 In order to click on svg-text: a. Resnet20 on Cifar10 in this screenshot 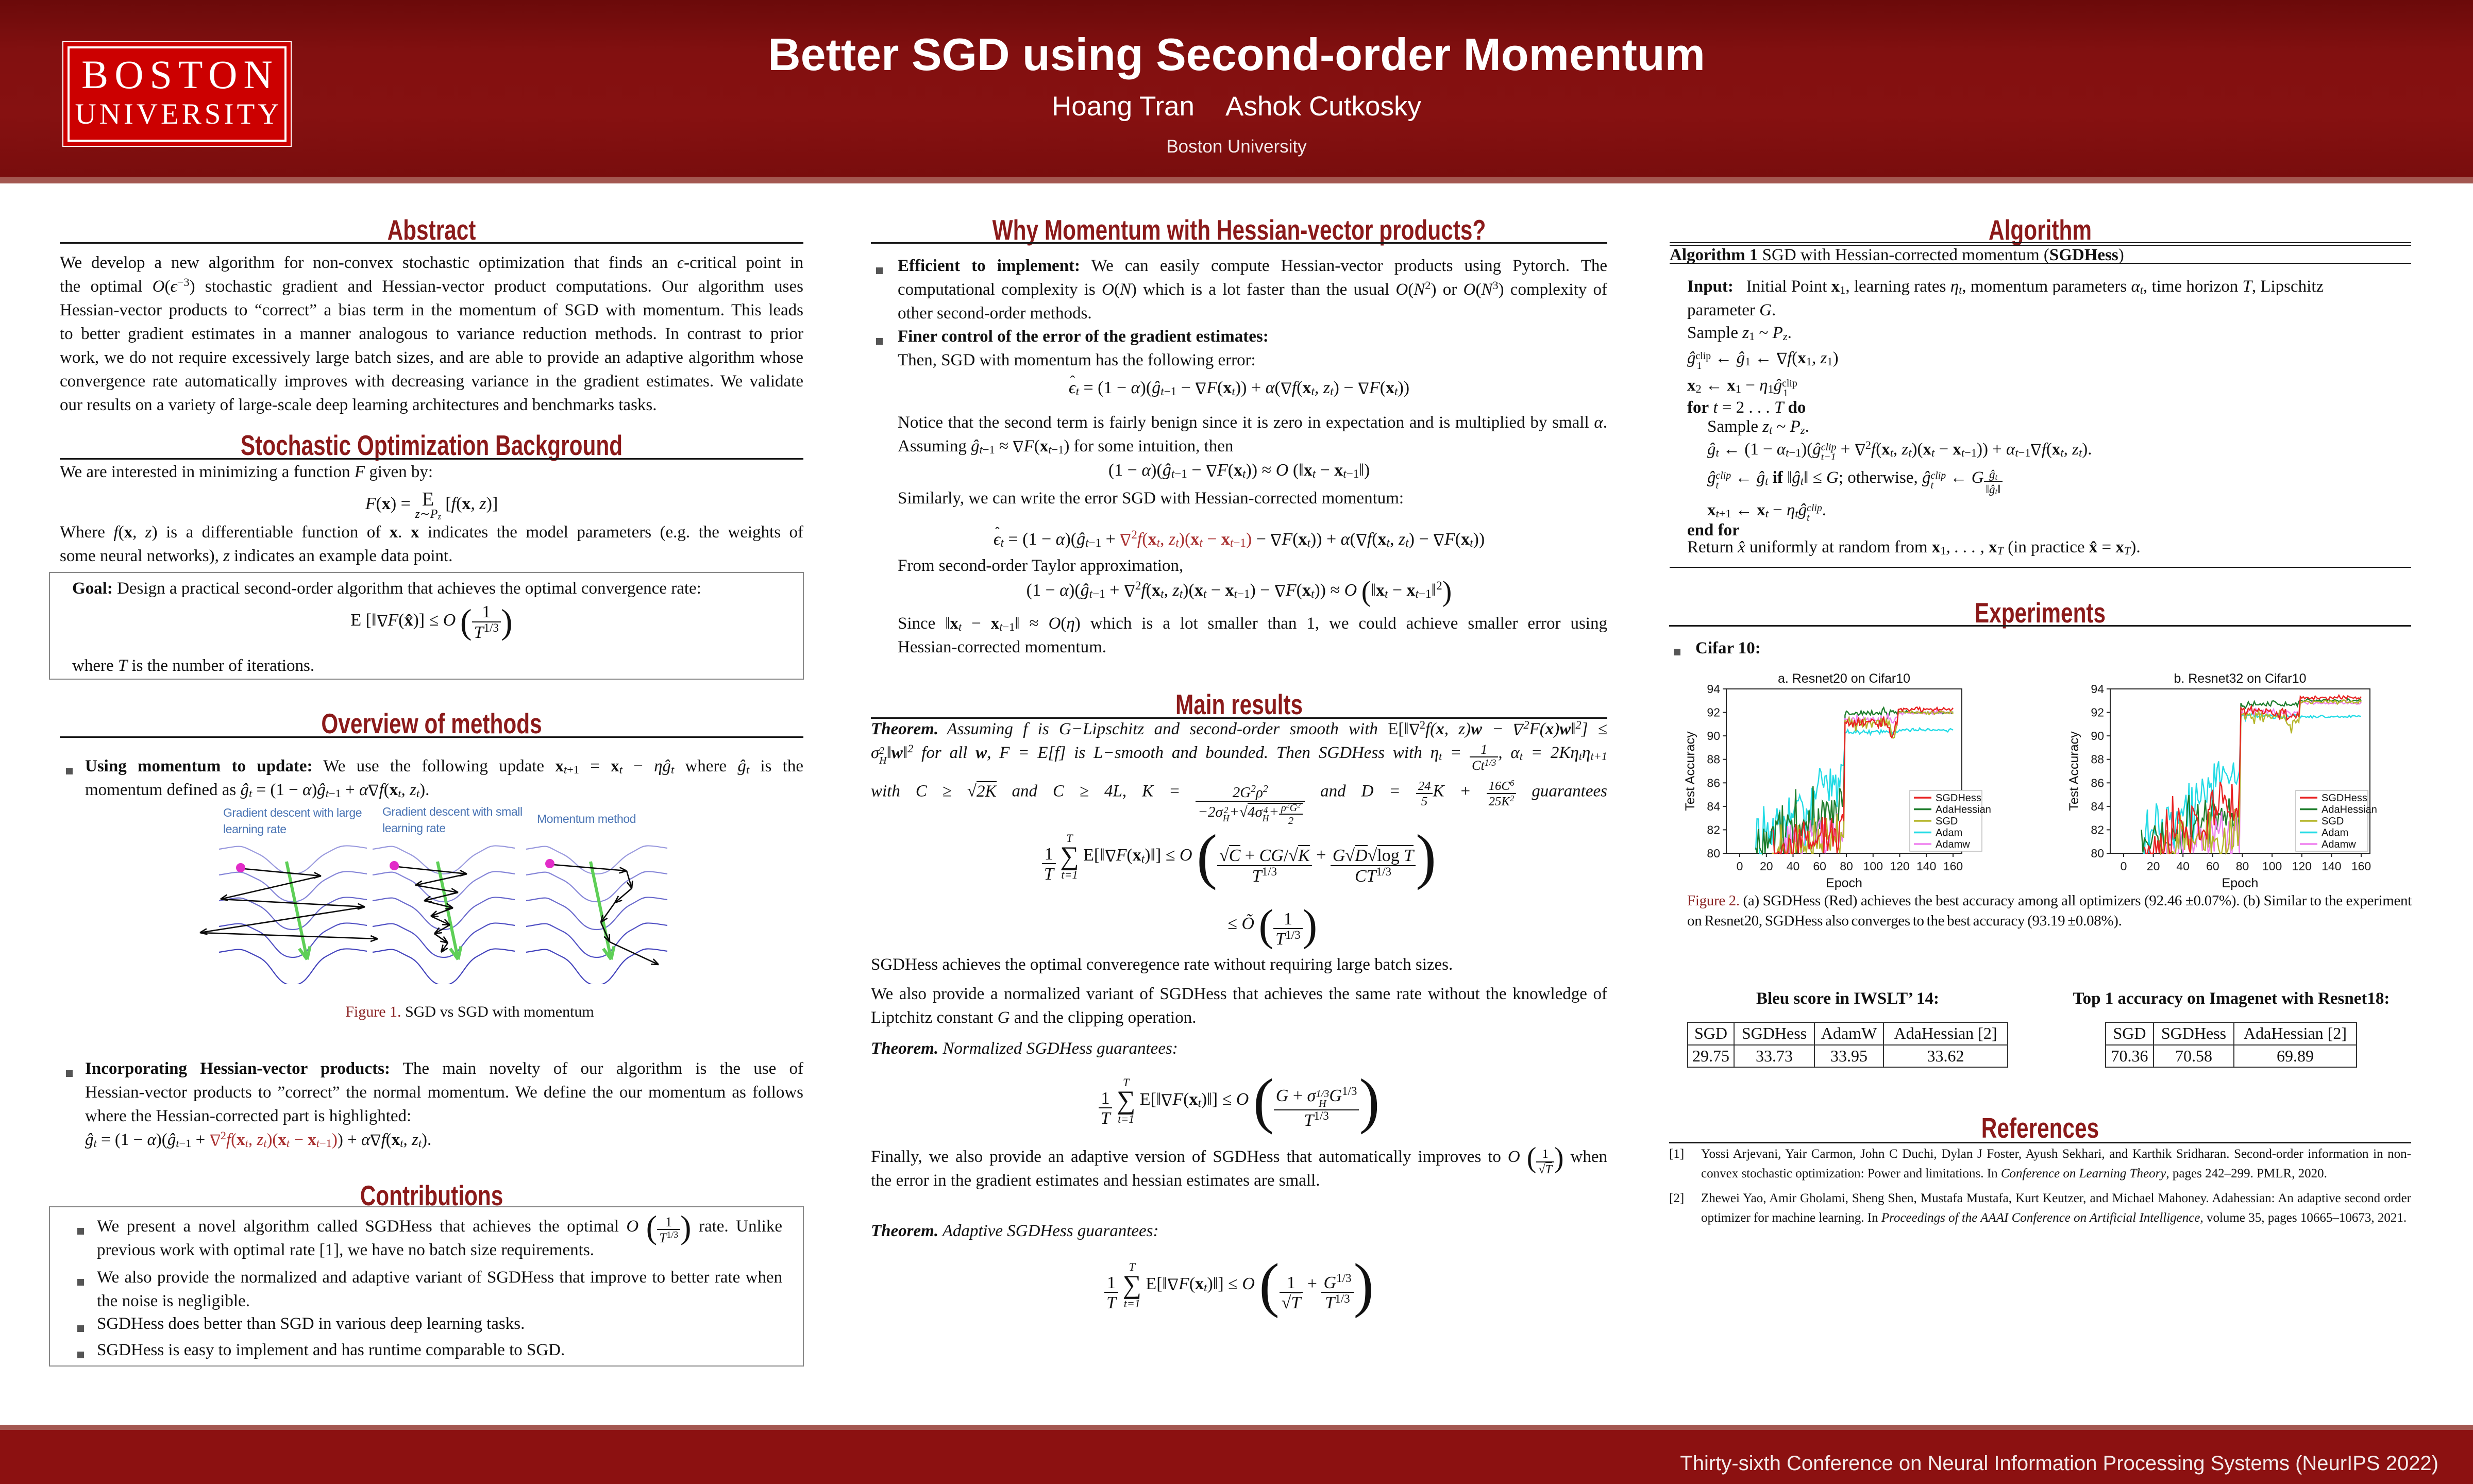, I will do `click(1844, 678)`.